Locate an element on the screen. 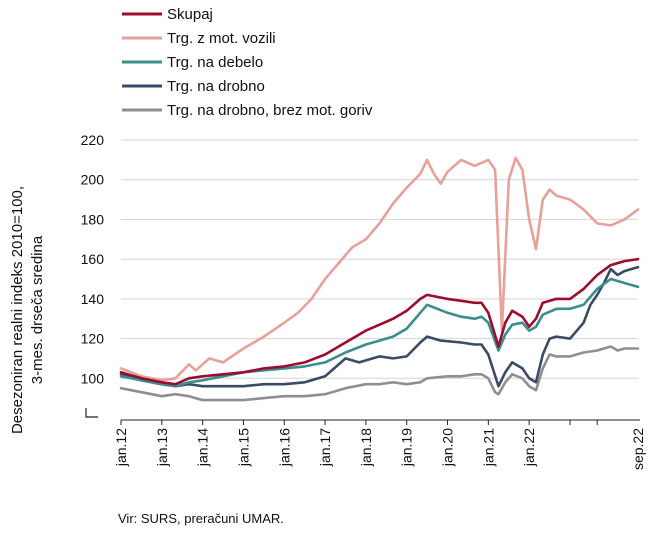 This screenshot has width=650, height=533. y-axis-title-line: 3-mes. drseča sredina is located at coordinates (37, 309).